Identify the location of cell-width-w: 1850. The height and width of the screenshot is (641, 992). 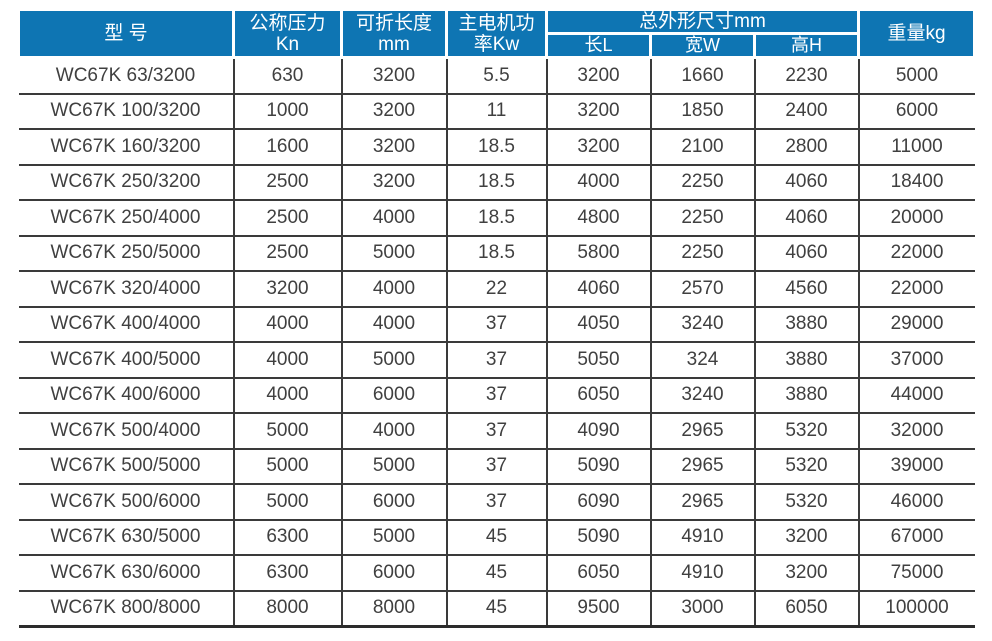
(702, 111).